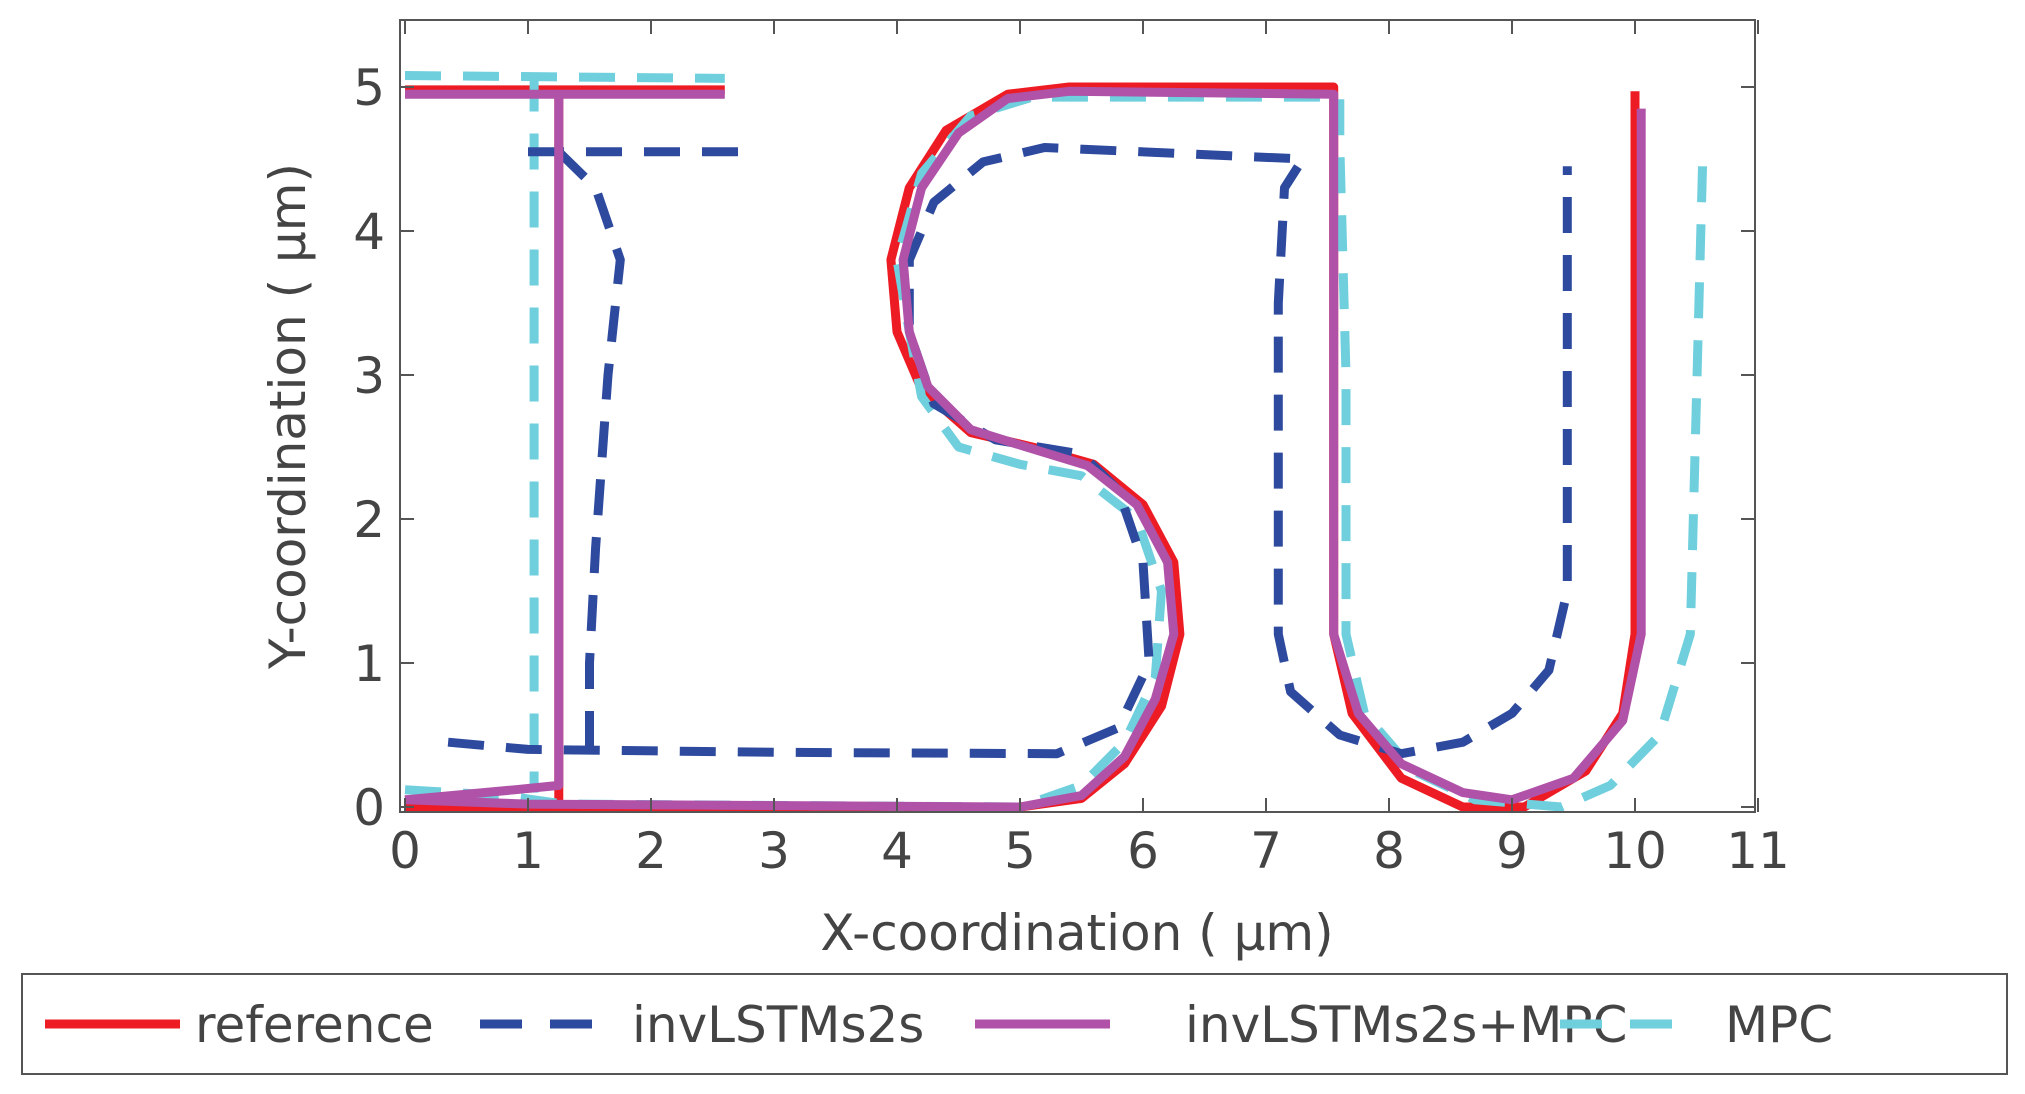 This screenshot has height=1094, width=2025. I want to click on y-axis-label: Y-coordination ( μm), so click(288, 416).